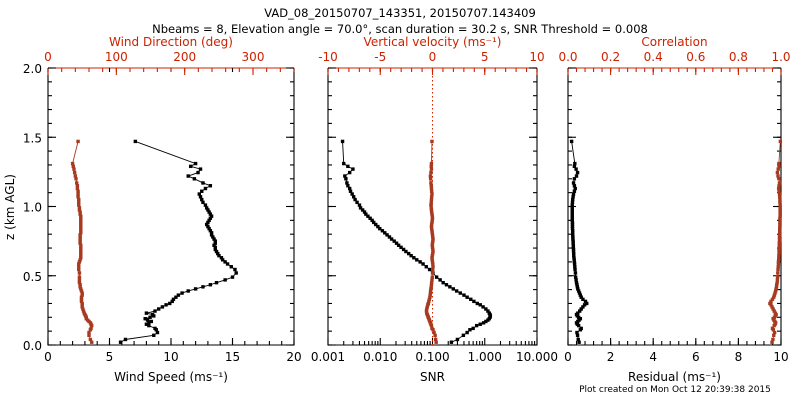  What do you see at coordinates (653, 57) in the screenshot?
I see `x-top-tick-label: 0.4` at bounding box center [653, 57].